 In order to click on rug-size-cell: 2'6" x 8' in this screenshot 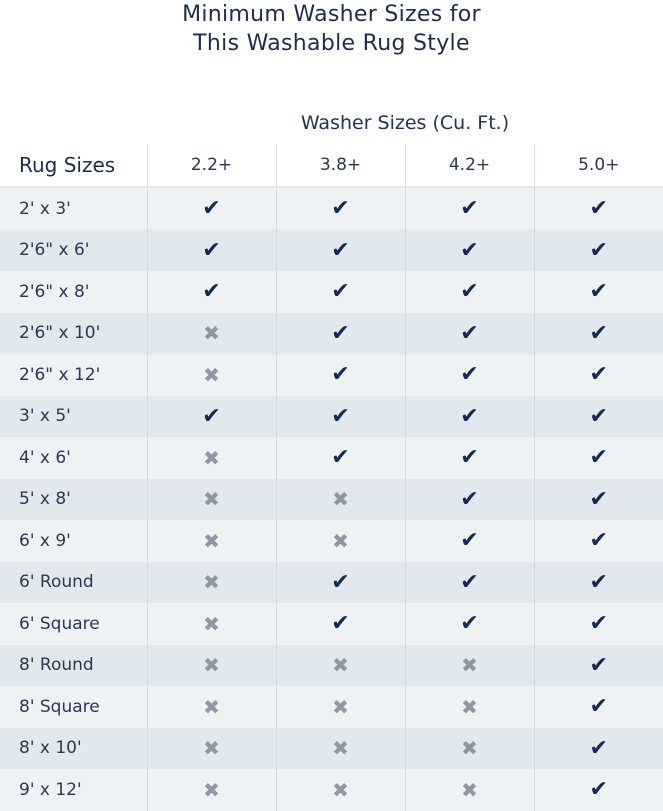, I will do `click(73, 292)`.